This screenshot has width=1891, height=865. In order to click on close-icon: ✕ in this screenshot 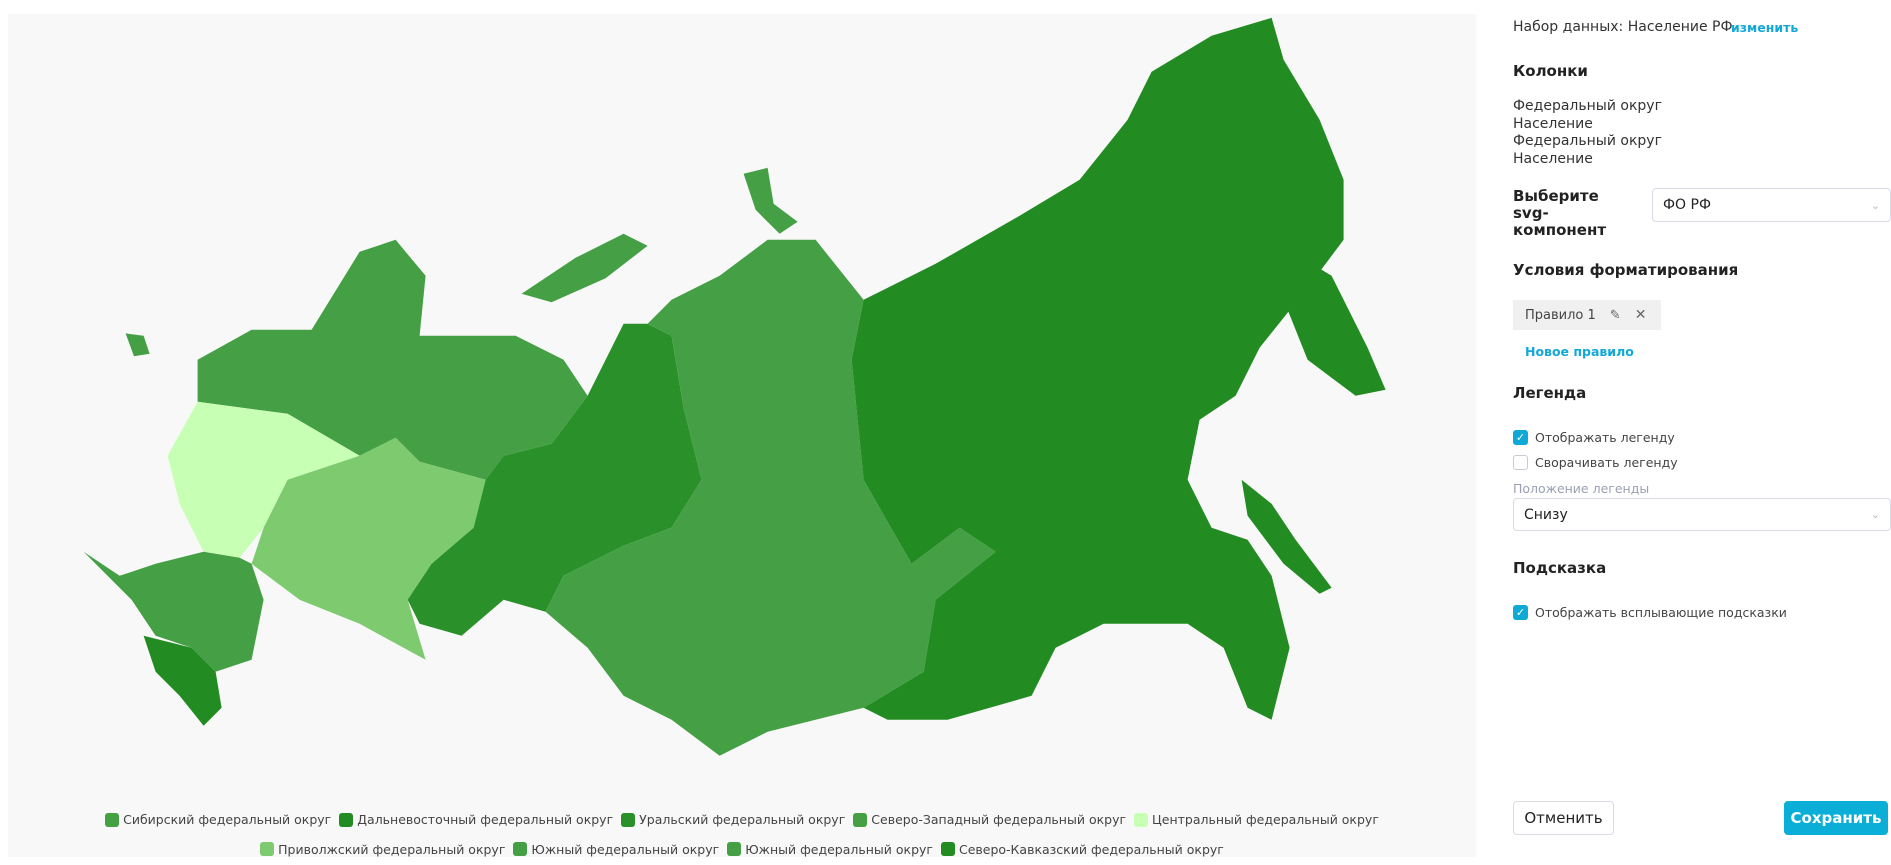, I will do `click(1640, 315)`.